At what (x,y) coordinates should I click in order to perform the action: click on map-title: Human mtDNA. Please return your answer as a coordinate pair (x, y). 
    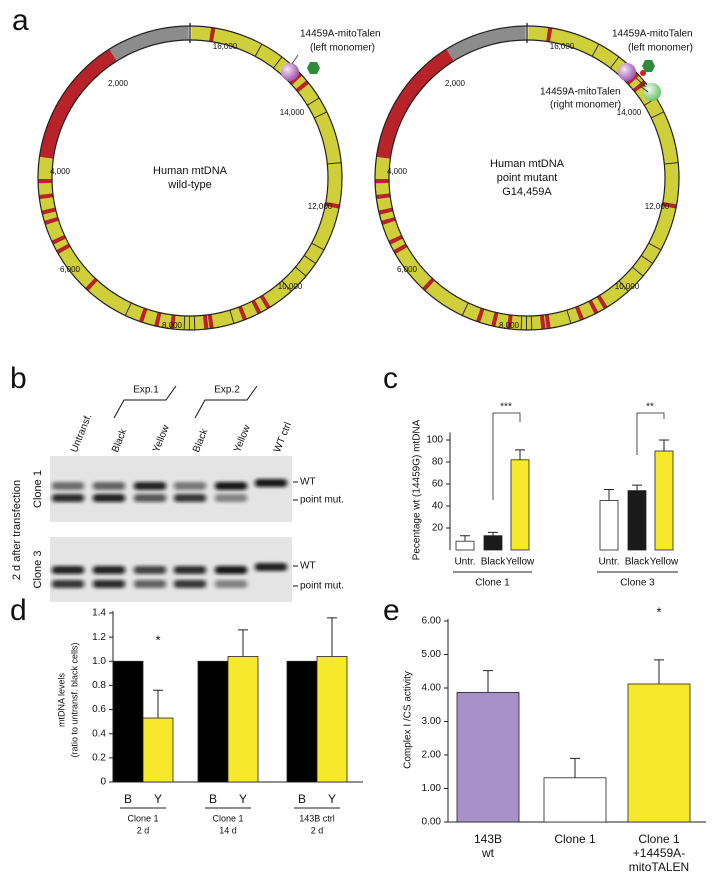
    Looking at the image, I should click on (190, 171).